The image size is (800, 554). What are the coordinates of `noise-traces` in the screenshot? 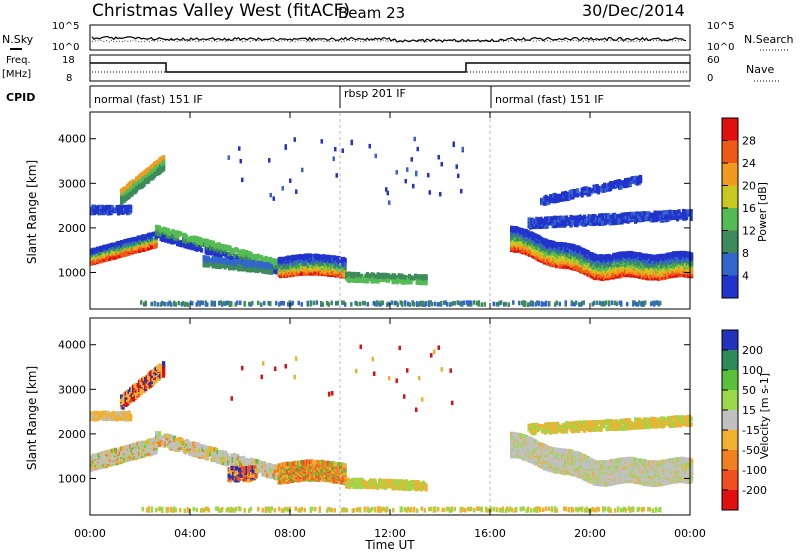 It's located at (389, 39).